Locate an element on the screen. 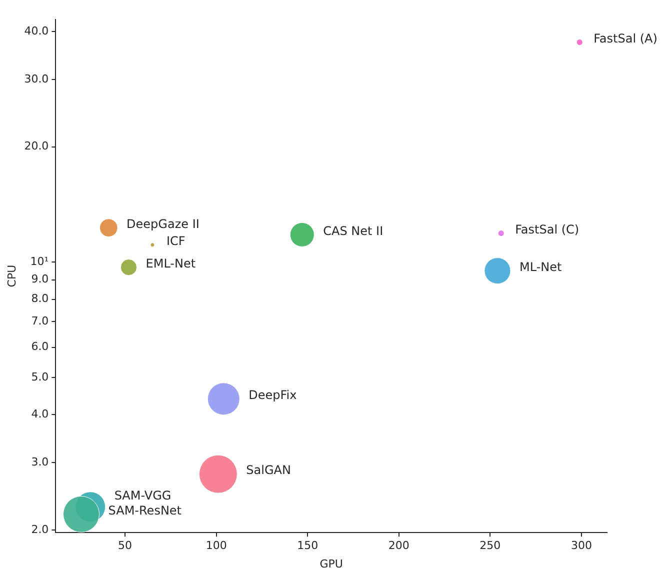  x-tick-label: 250 is located at coordinates (490, 545).